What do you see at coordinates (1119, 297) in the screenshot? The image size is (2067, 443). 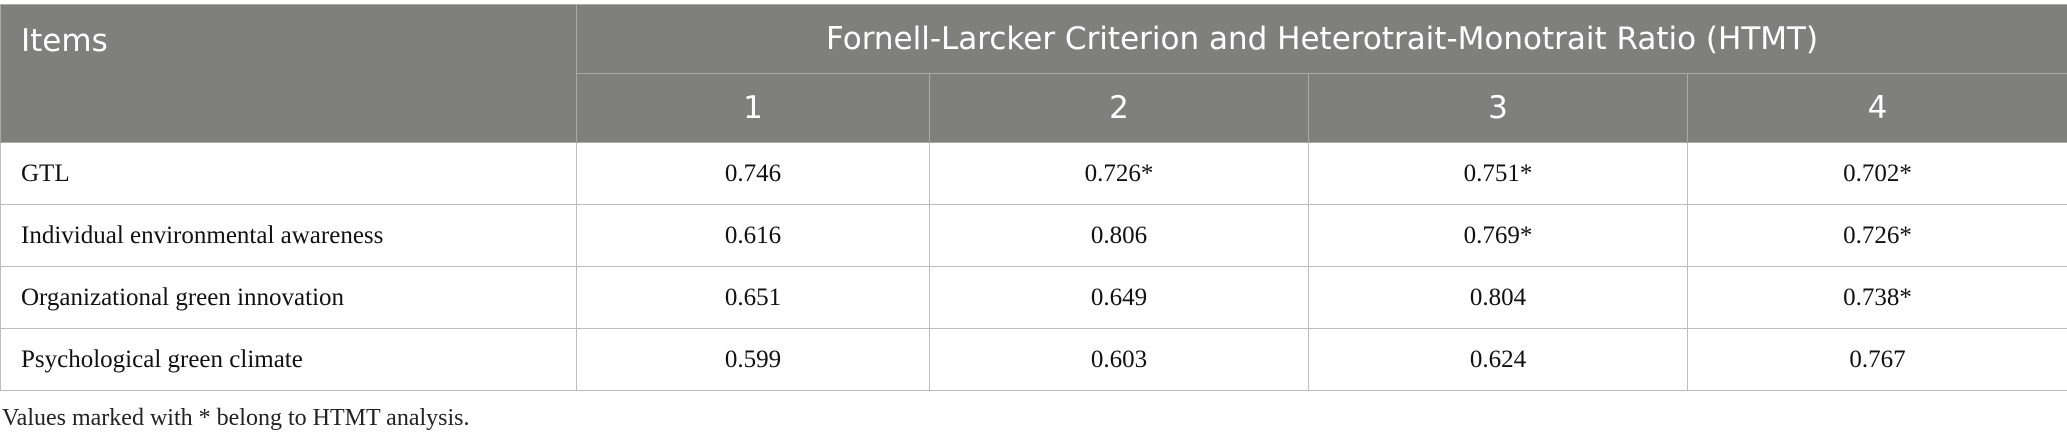 I see `cell: 0.649` at bounding box center [1119, 297].